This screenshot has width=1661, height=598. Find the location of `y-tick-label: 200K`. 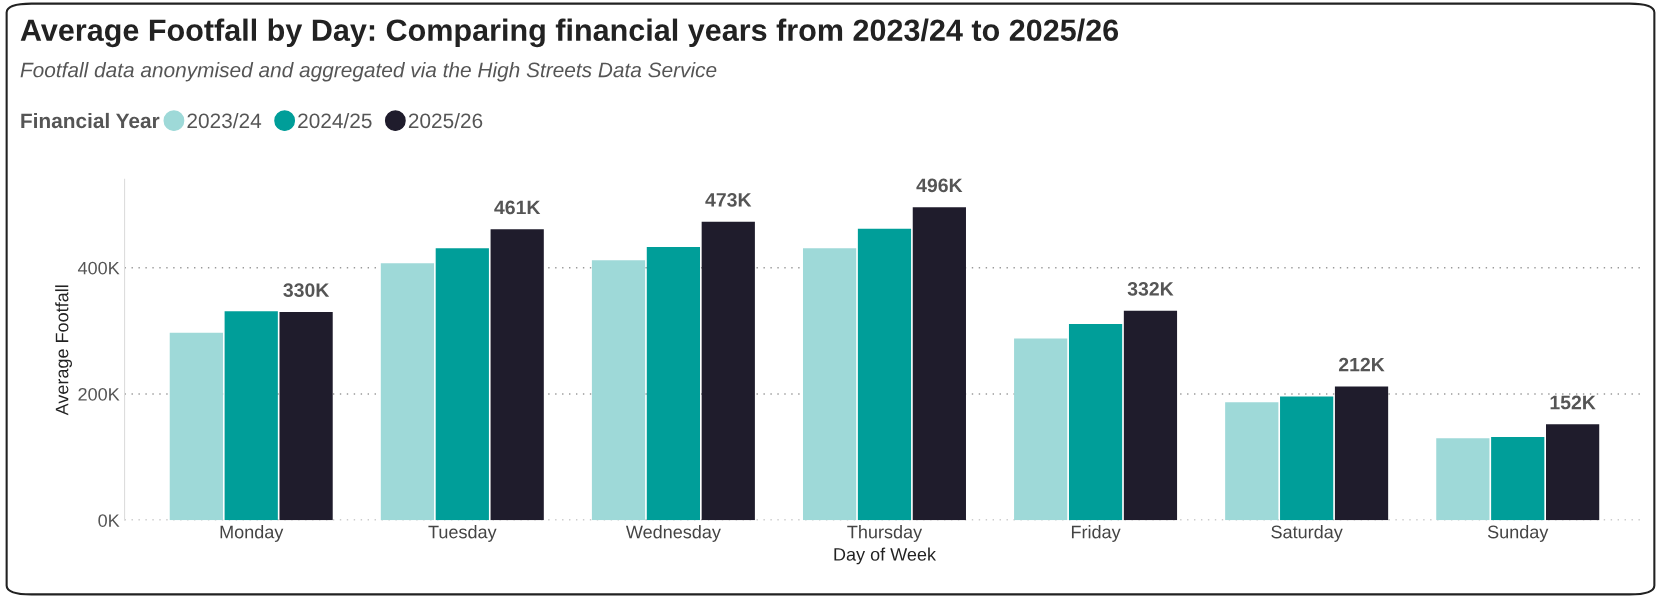

y-tick-label: 200K is located at coordinates (99, 394).